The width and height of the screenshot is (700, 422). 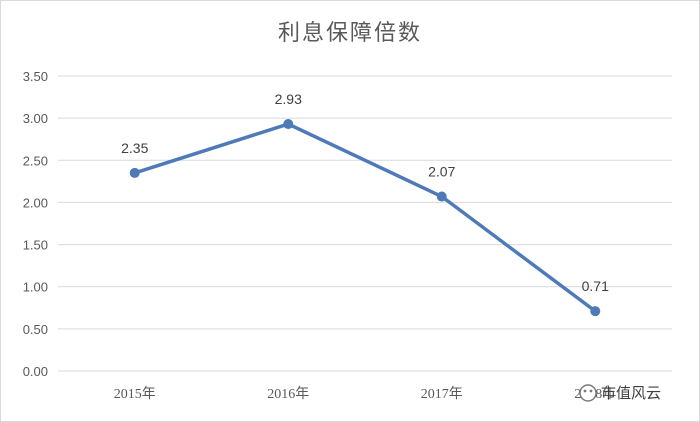 I want to click on x-tick-label: 2017年, so click(x=442, y=394).